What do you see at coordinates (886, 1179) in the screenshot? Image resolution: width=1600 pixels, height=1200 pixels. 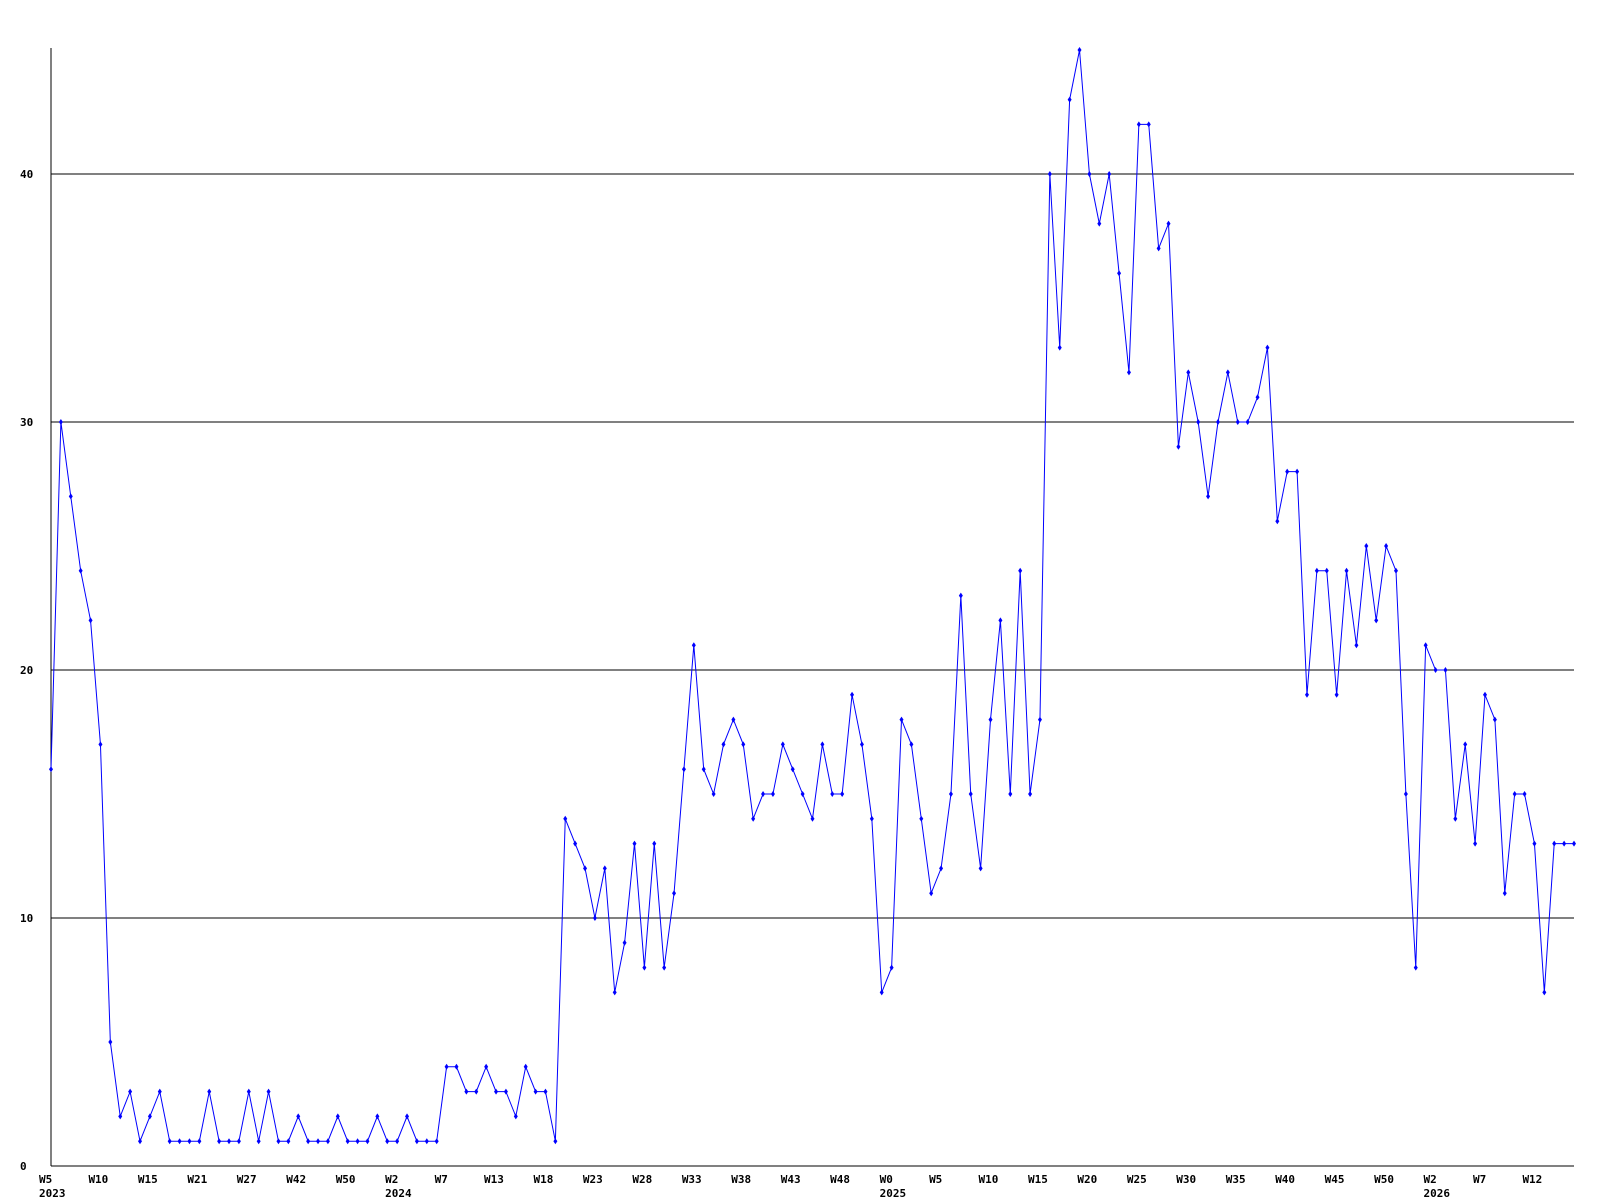 I see `x-tick-label: W0` at bounding box center [886, 1179].